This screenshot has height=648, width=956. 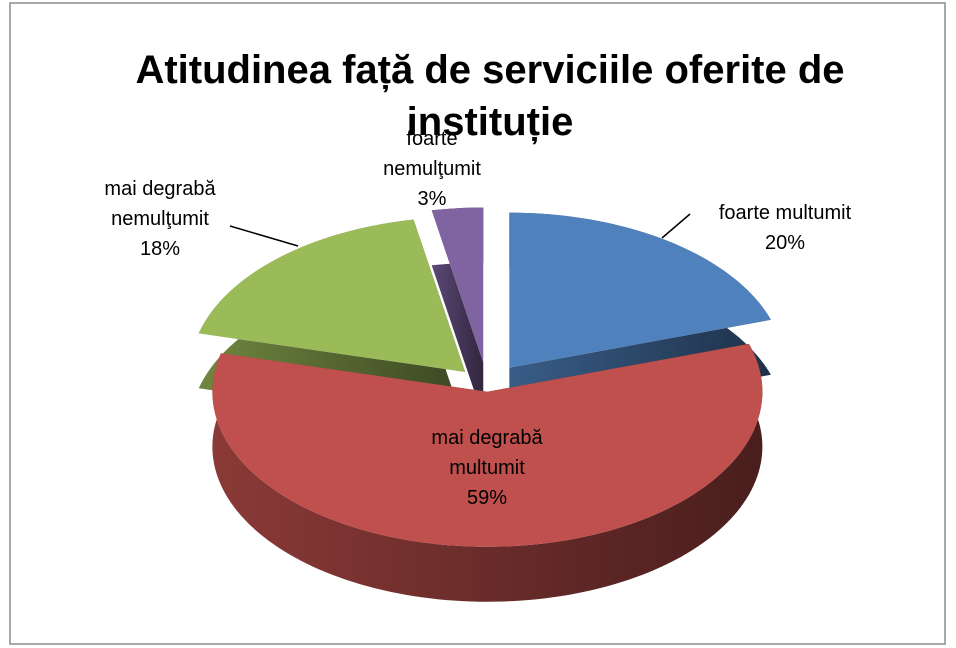 What do you see at coordinates (487, 498) in the screenshot?
I see `value-label: 59%` at bounding box center [487, 498].